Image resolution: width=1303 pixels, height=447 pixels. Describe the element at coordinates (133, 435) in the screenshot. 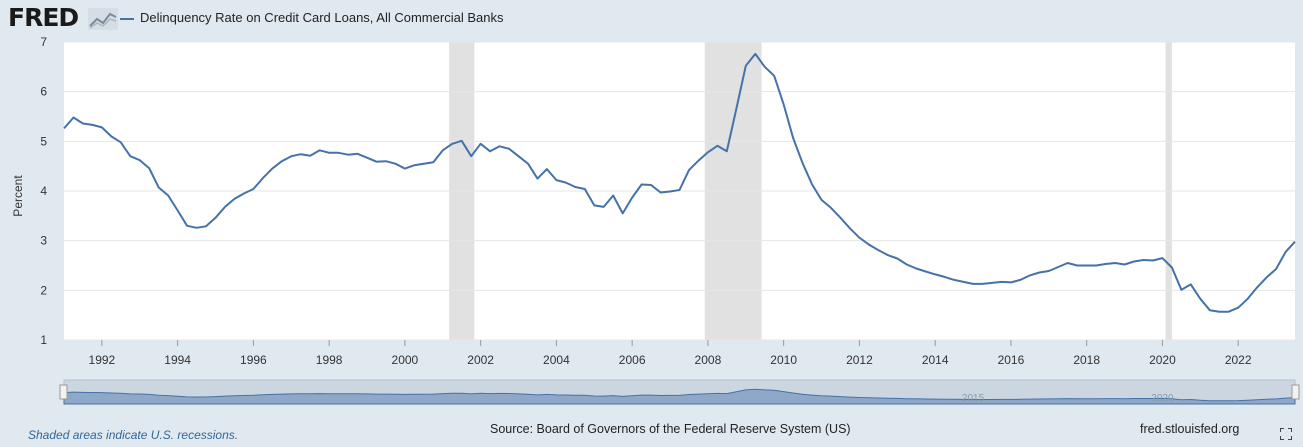

I see `recession-note: Shaded areas indicate U.S. recessions.` at that location.